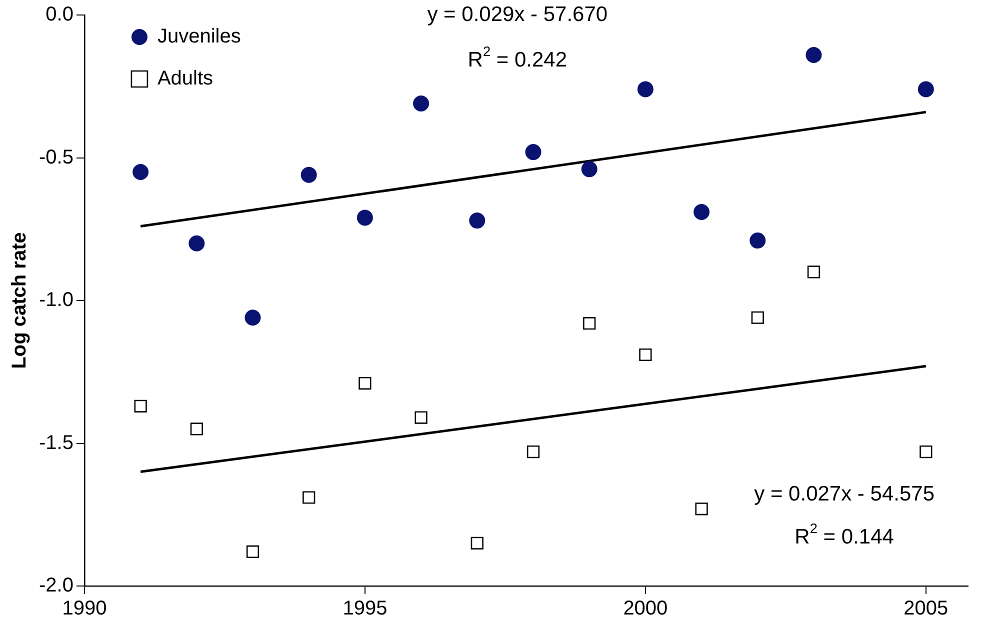 The image size is (994, 628). What do you see at coordinates (645, 609) in the screenshot?
I see `x-tick-label: 2000` at bounding box center [645, 609].